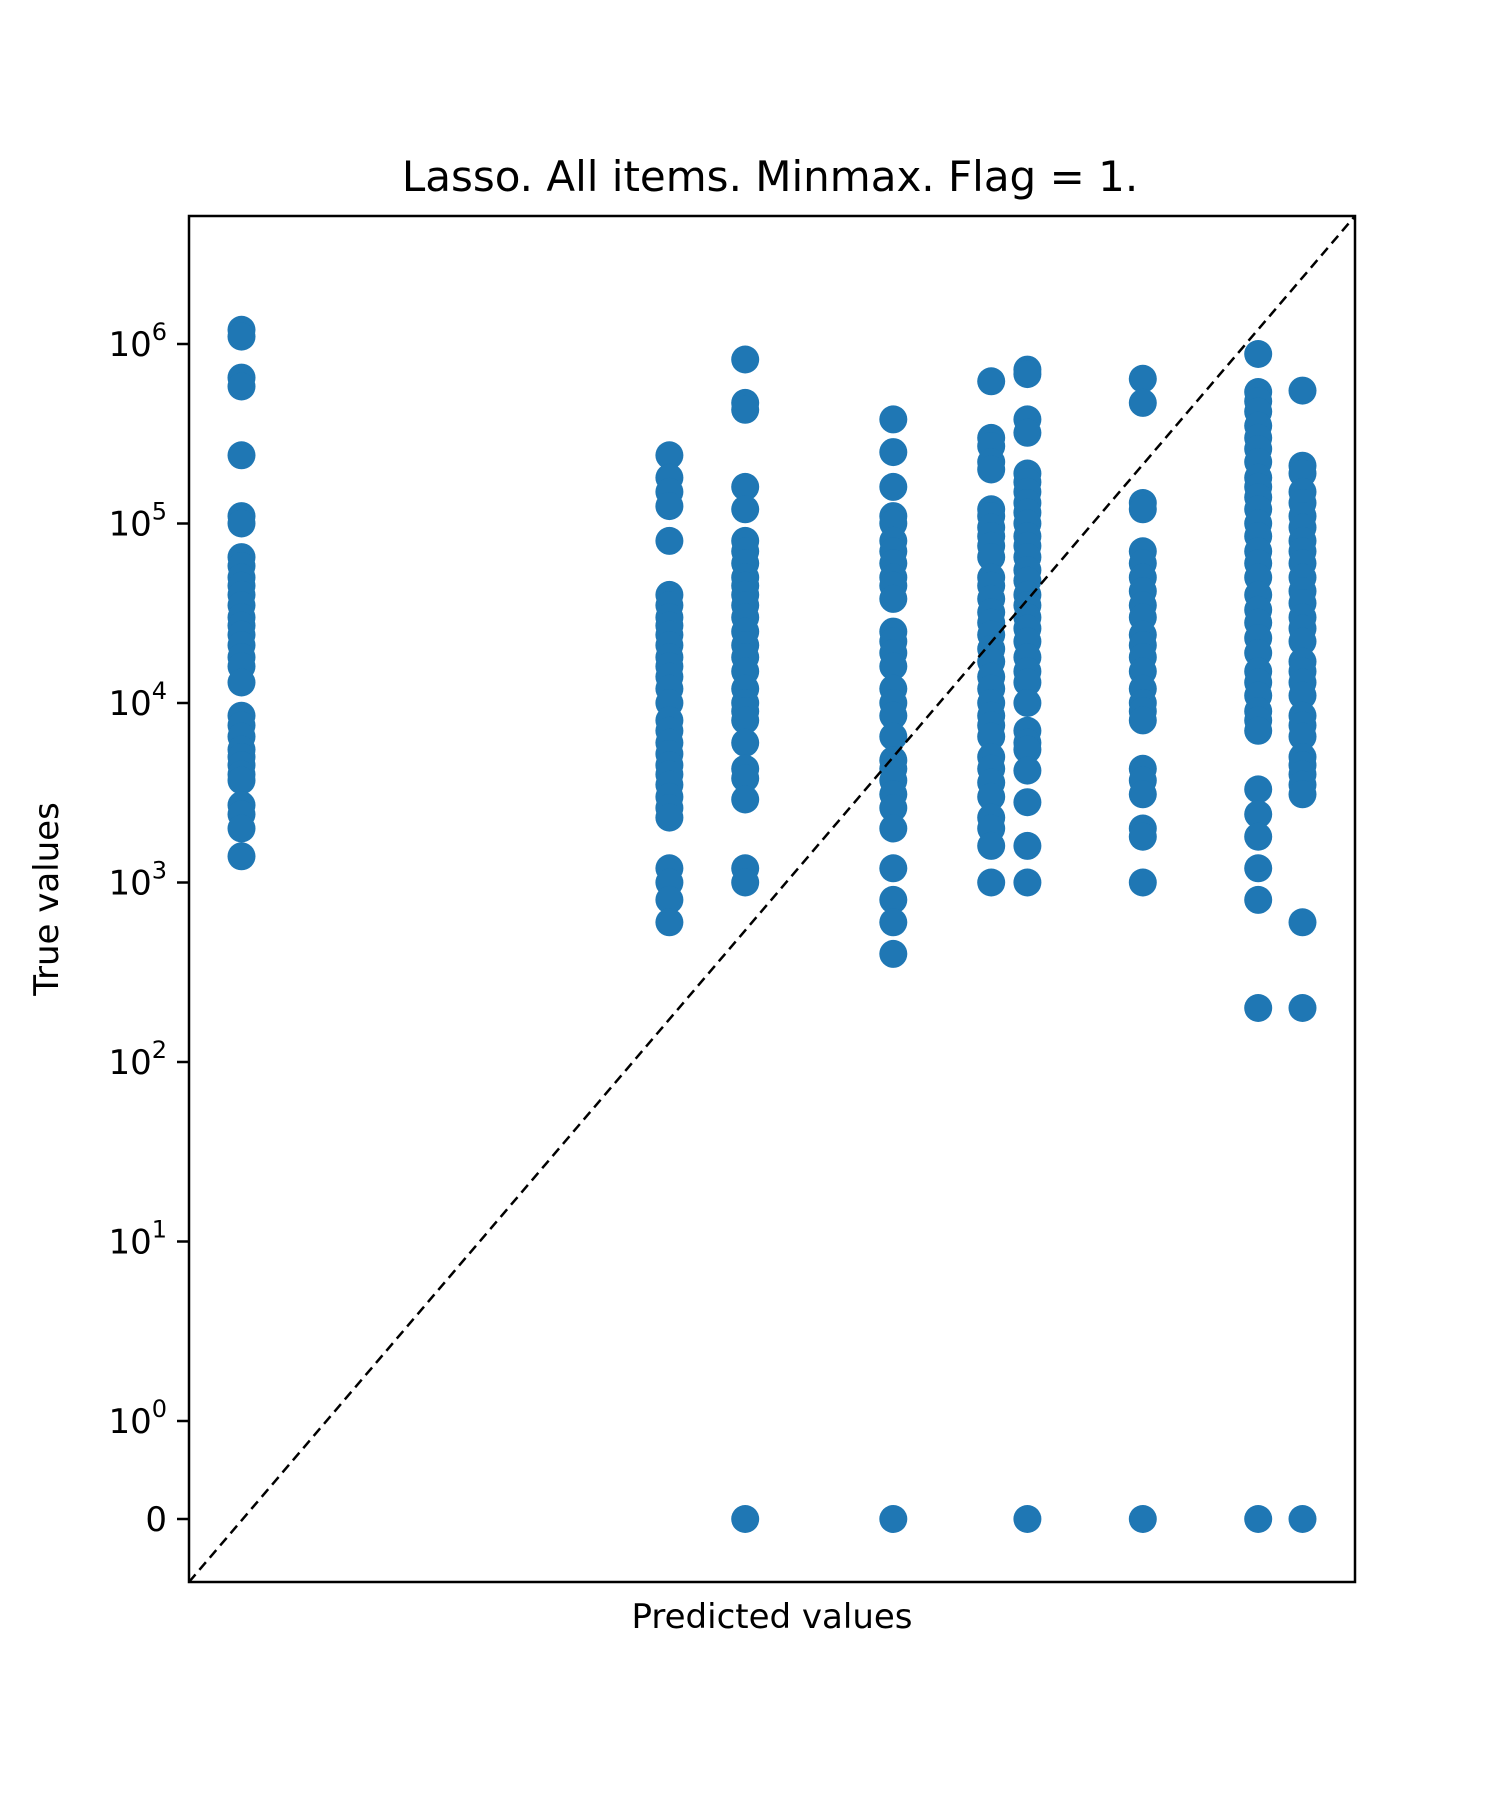 Image resolution: width=1500 pixels, height=1800 pixels. I want to click on y-tick-label: 10¹, so click(137, 1239).